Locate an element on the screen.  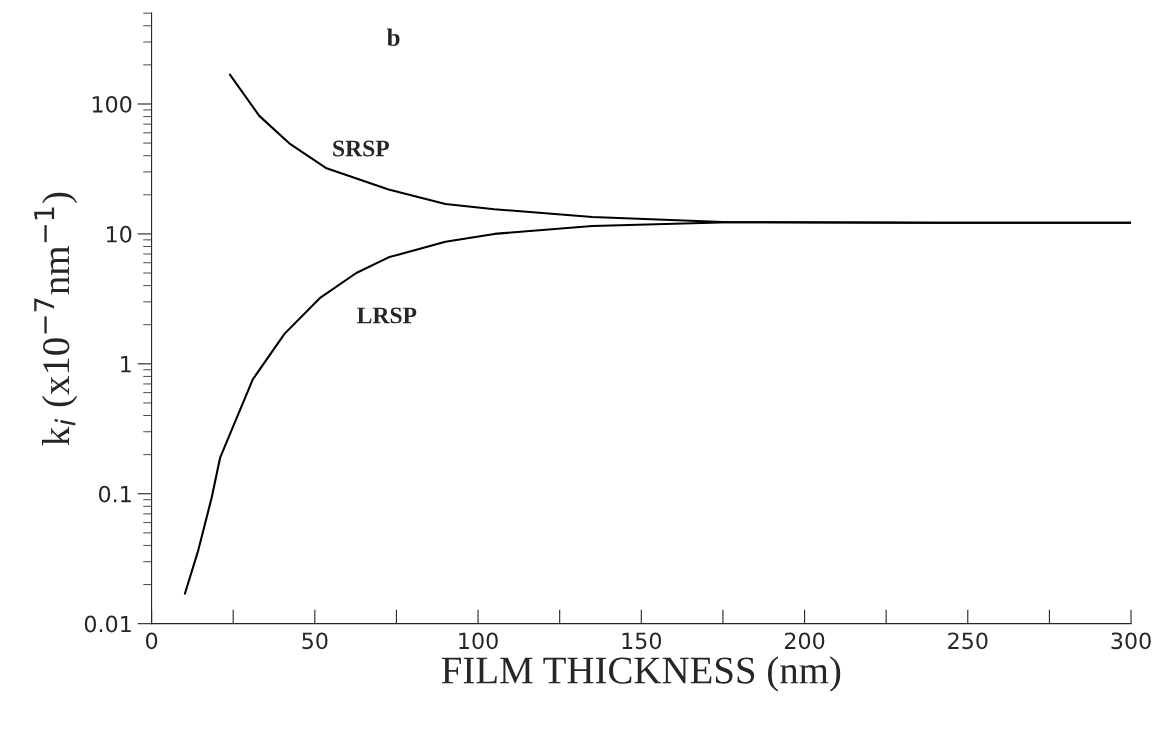
y-tick-label: 0.01 is located at coordinates (107, 624).